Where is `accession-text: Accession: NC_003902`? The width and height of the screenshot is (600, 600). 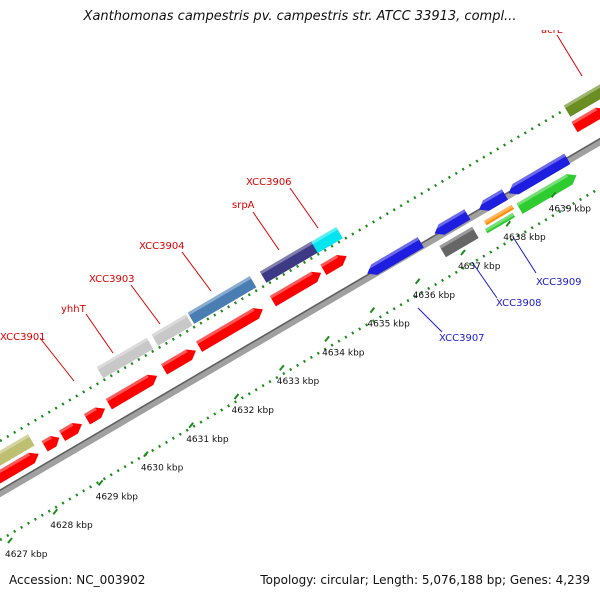 accession-text: Accession: NC_003902 is located at coordinates (77, 580).